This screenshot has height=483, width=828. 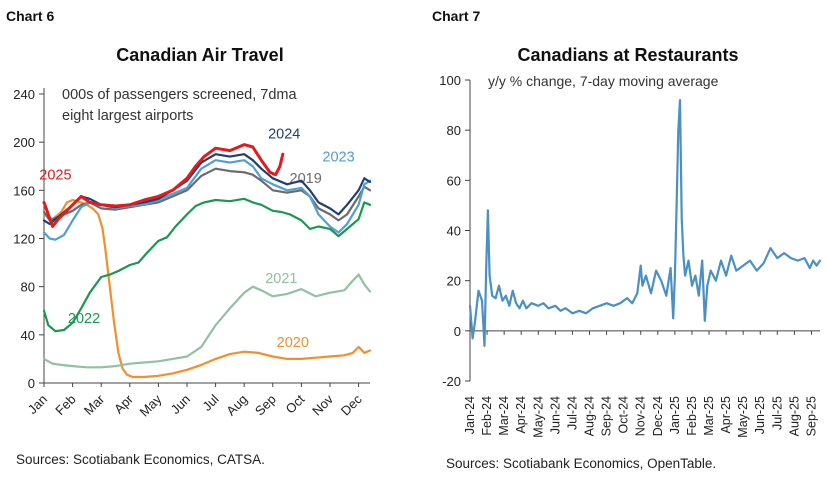 I want to click on series-label-2021: 2021, so click(x=281, y=279).